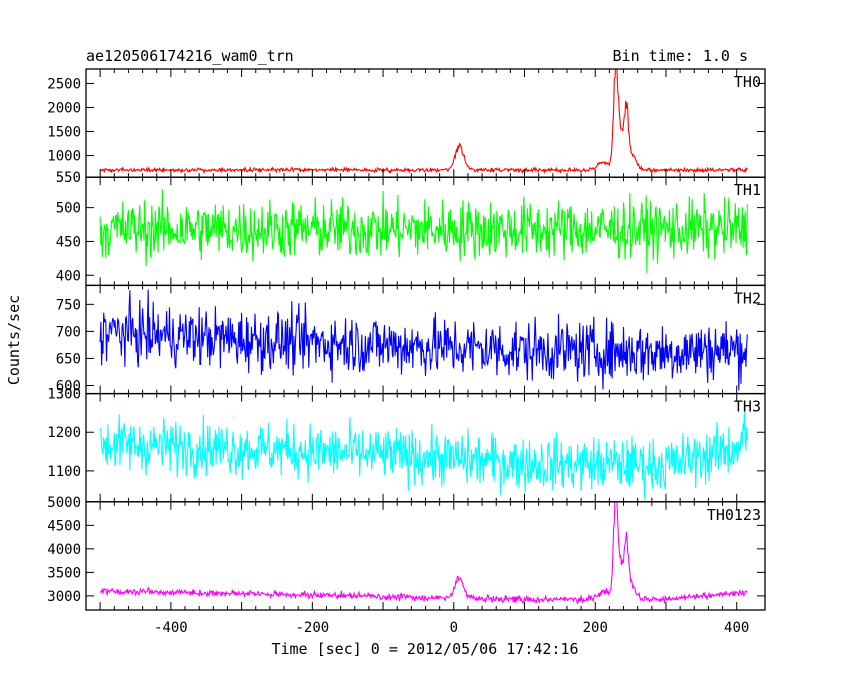 This screenshot has width=850, height=680. I want to click on y-tick-label: 2000, so click(64, 108).